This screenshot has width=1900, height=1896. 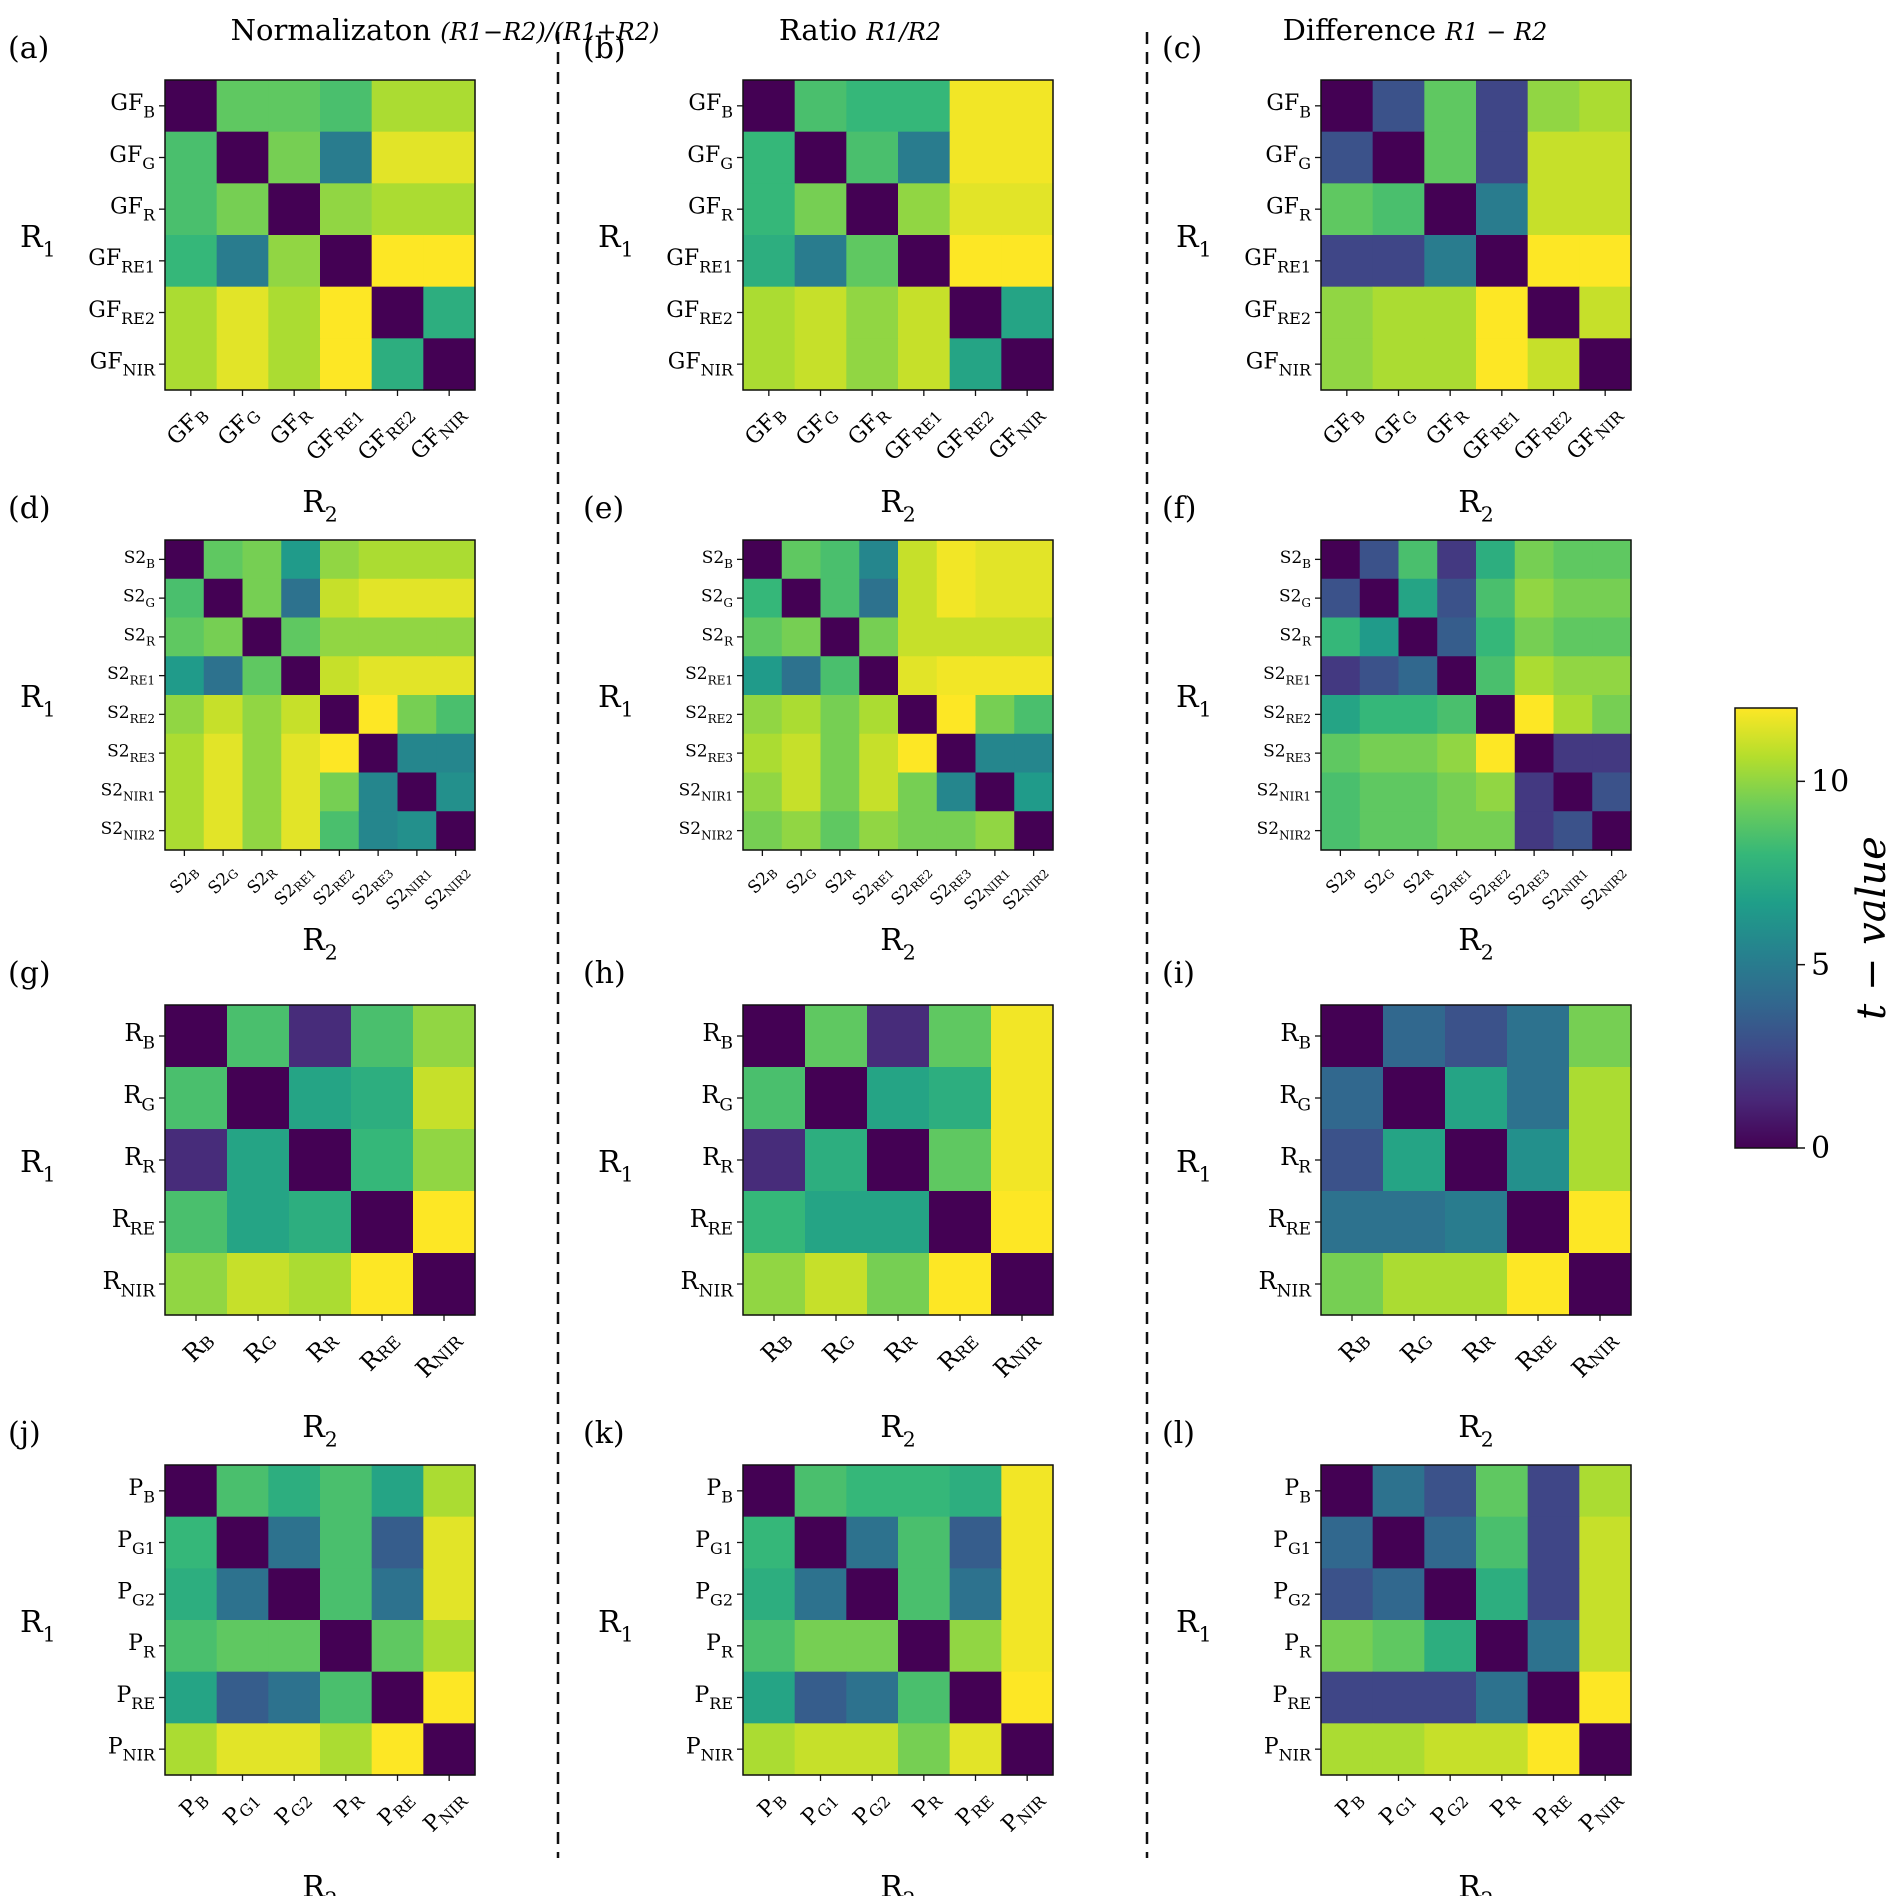 What do you see at coordinates (239, 426) in the screenshot?
I see `x-tick-label: GFG` at bounding box center [239, 426].